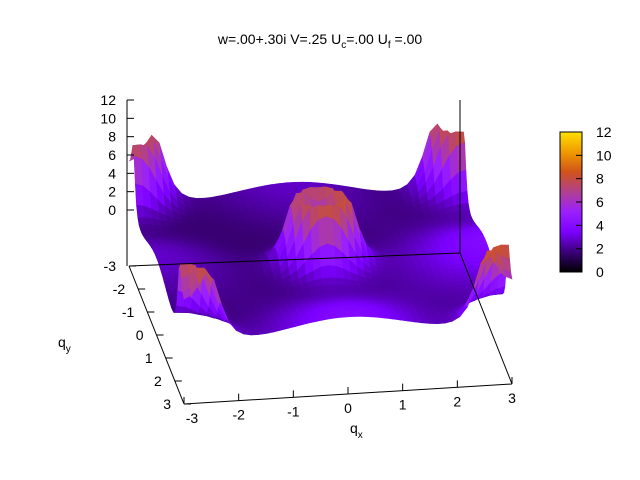 The width and height of the screenshot is (640, 480). Describe the element at coordinates (112, 210) in the screenshot. I see `z-tick-label: 0` at that location.